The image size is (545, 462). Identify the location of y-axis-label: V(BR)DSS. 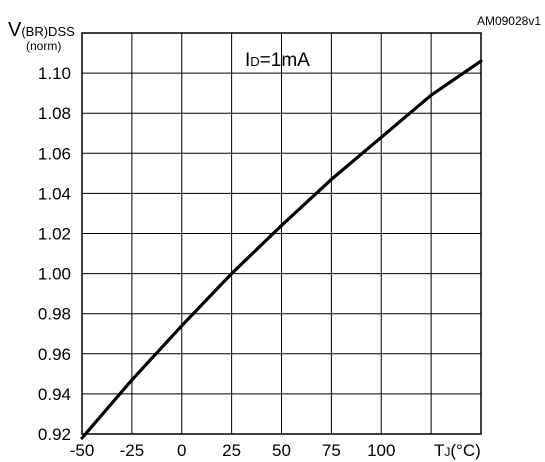
(41, 30).